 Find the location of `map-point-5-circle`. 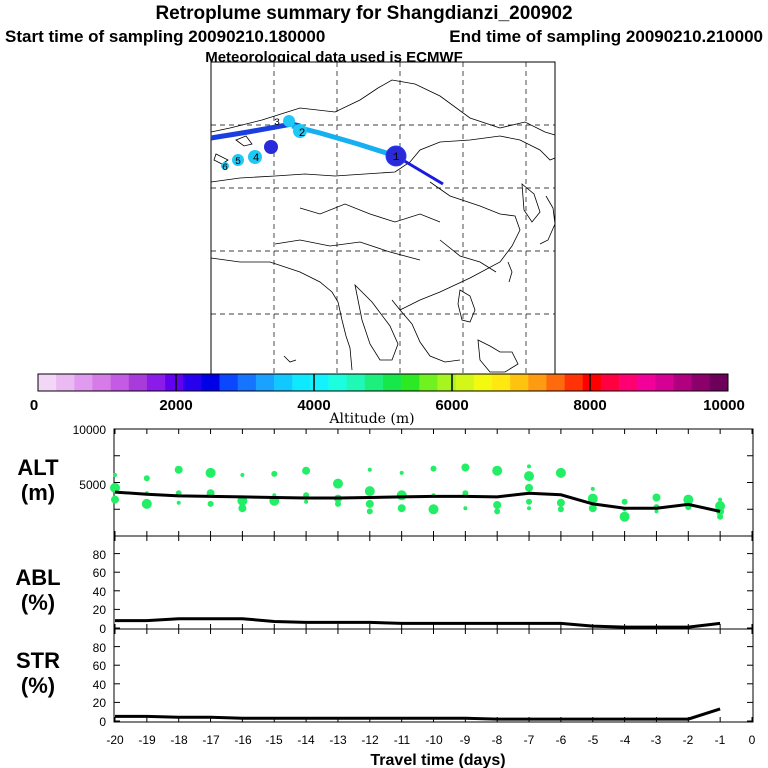

map-point-5-circle is located at coordinates (238, 160).